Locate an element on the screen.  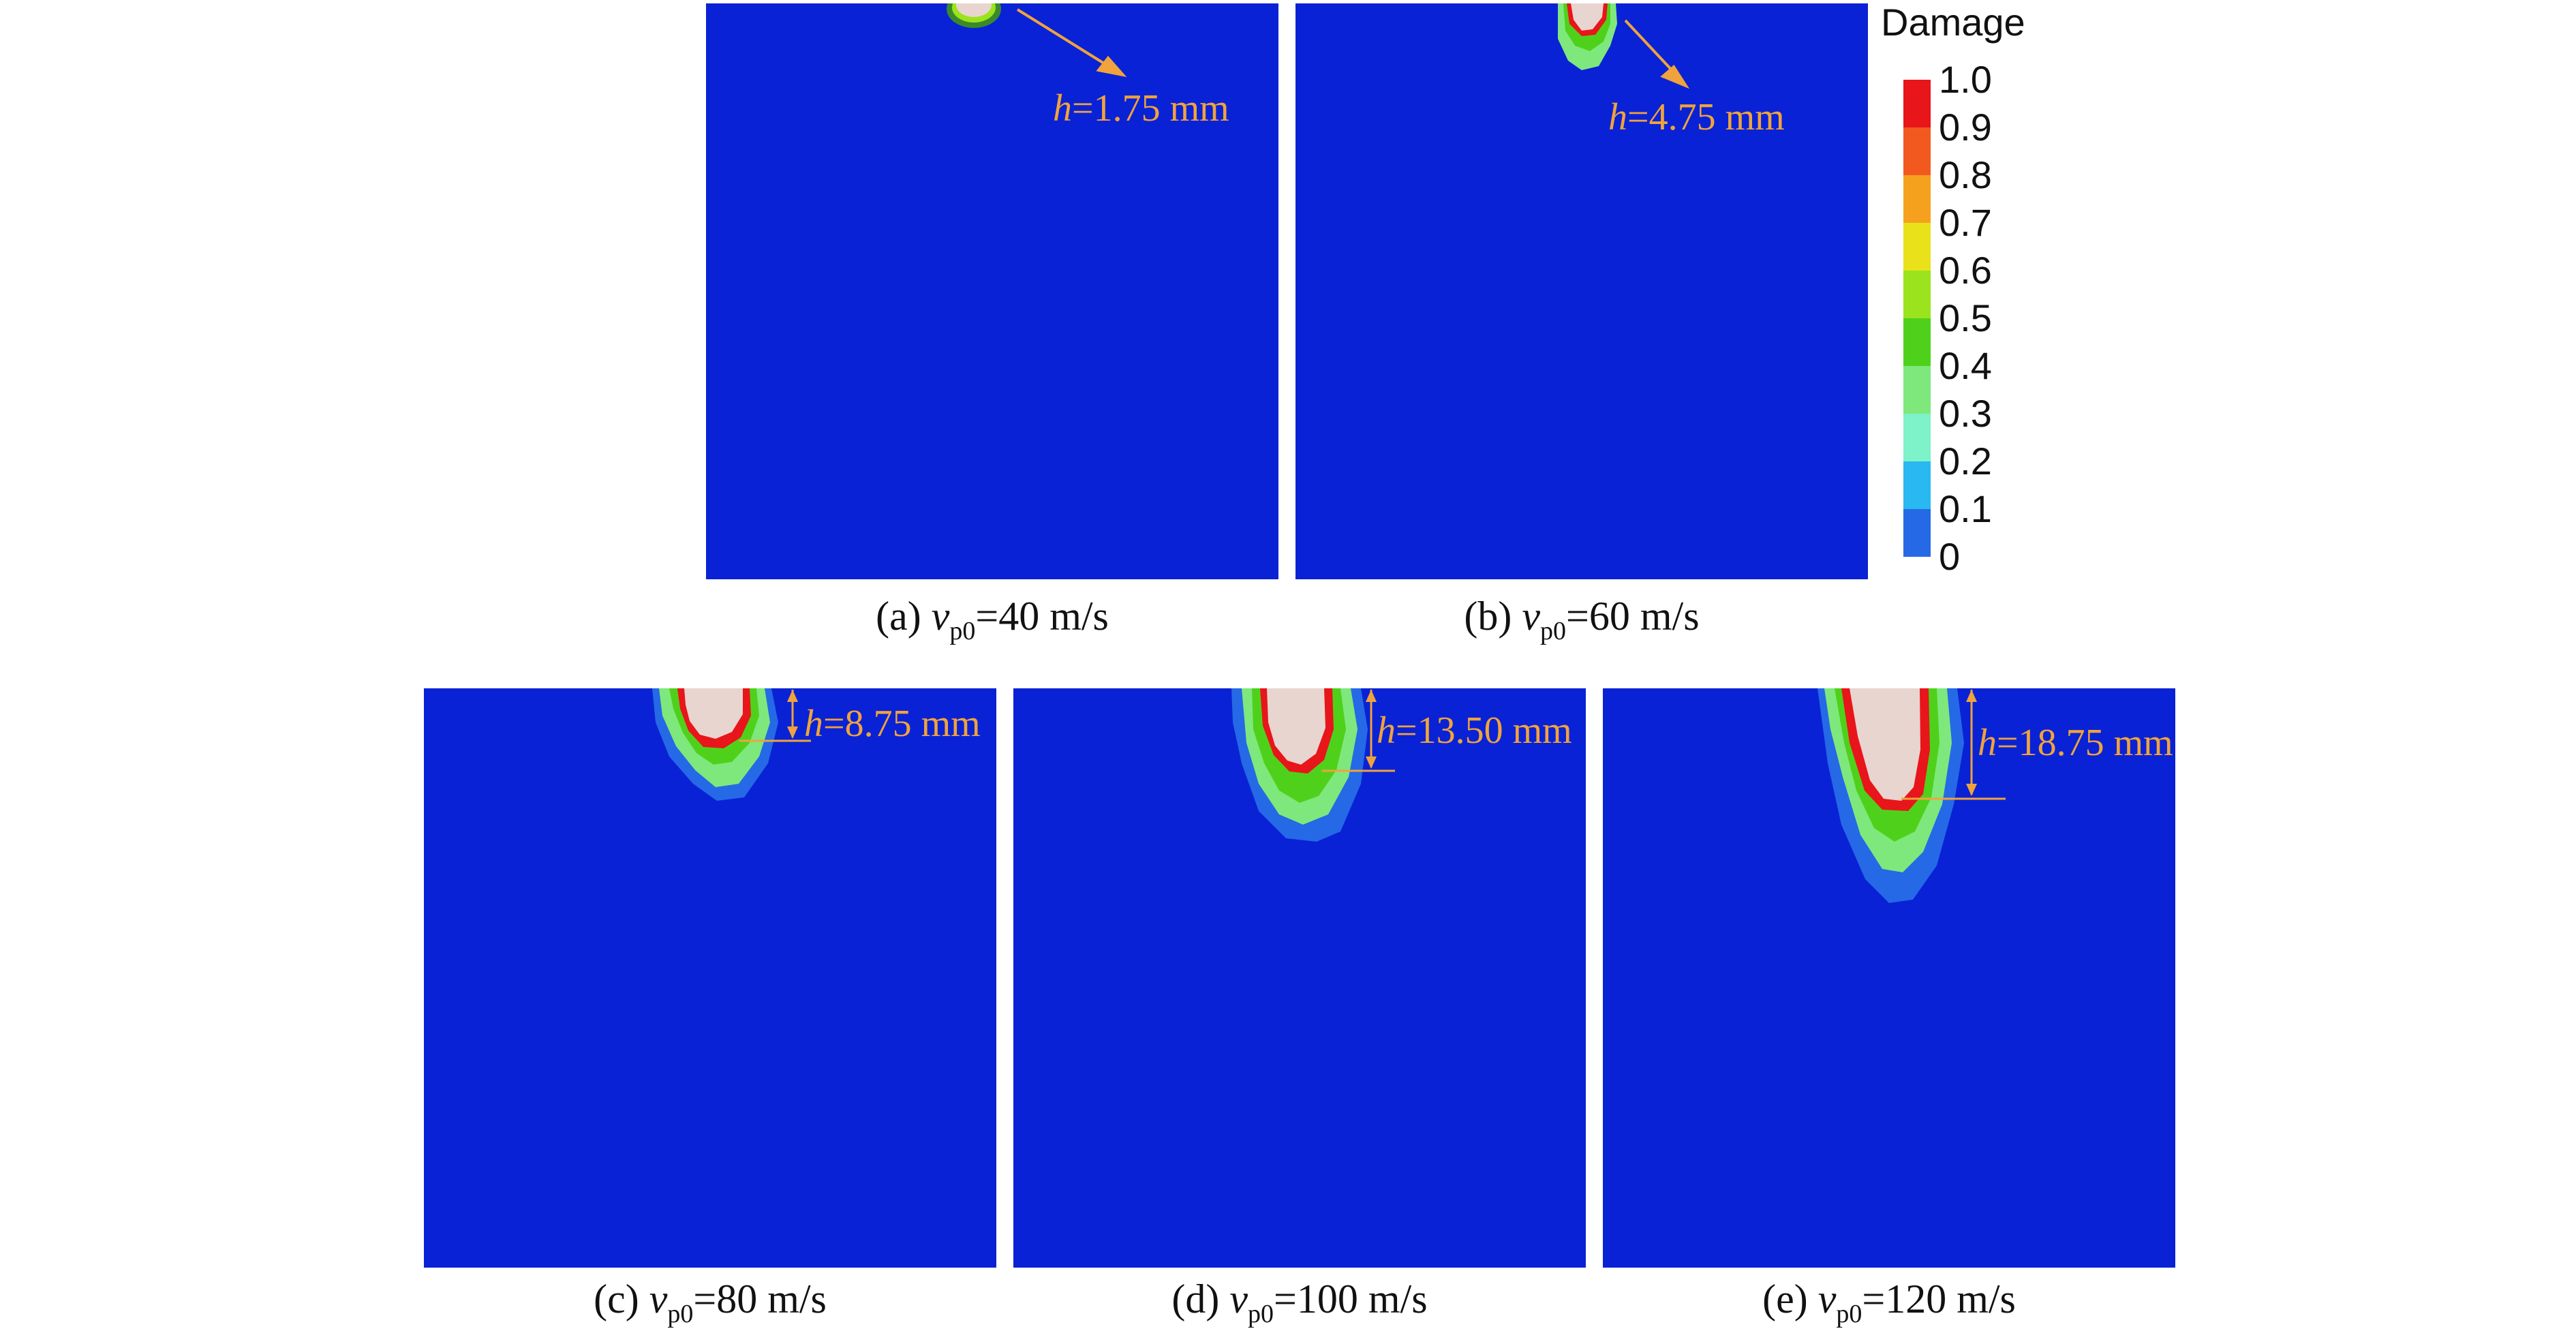
damage-zone-b is located at coordinates (1587, 36).